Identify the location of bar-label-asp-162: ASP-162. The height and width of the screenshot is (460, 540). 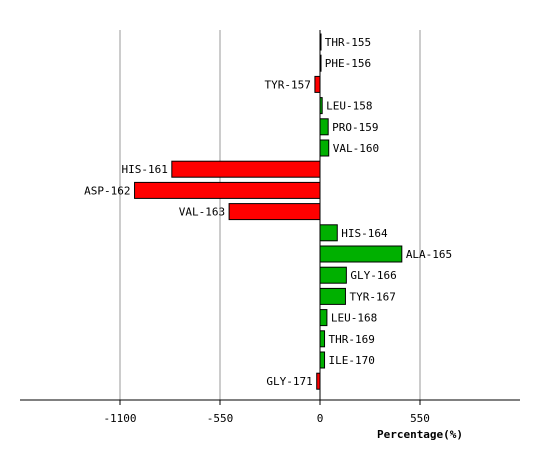
(107, 190).